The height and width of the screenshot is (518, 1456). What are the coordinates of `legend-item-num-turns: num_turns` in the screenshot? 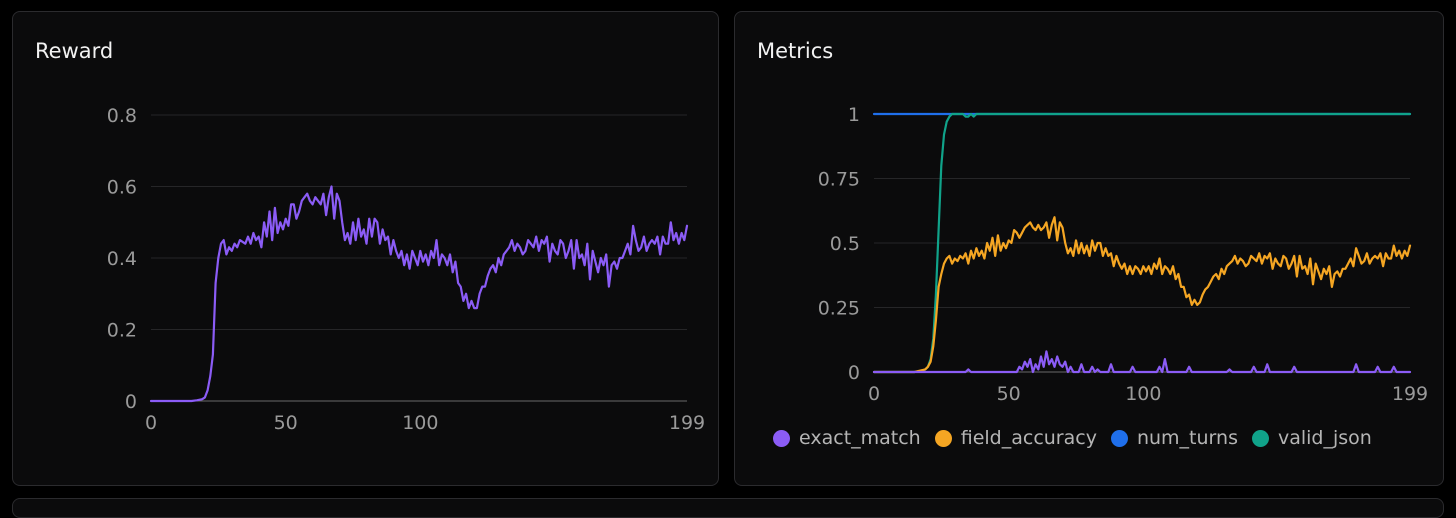 It's located at (1174, 438).